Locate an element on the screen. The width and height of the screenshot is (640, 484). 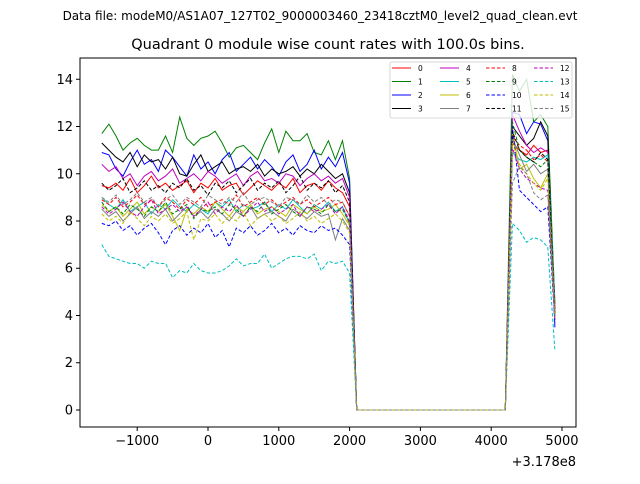
legend-label: 7 is located at coordinates (468, 109).